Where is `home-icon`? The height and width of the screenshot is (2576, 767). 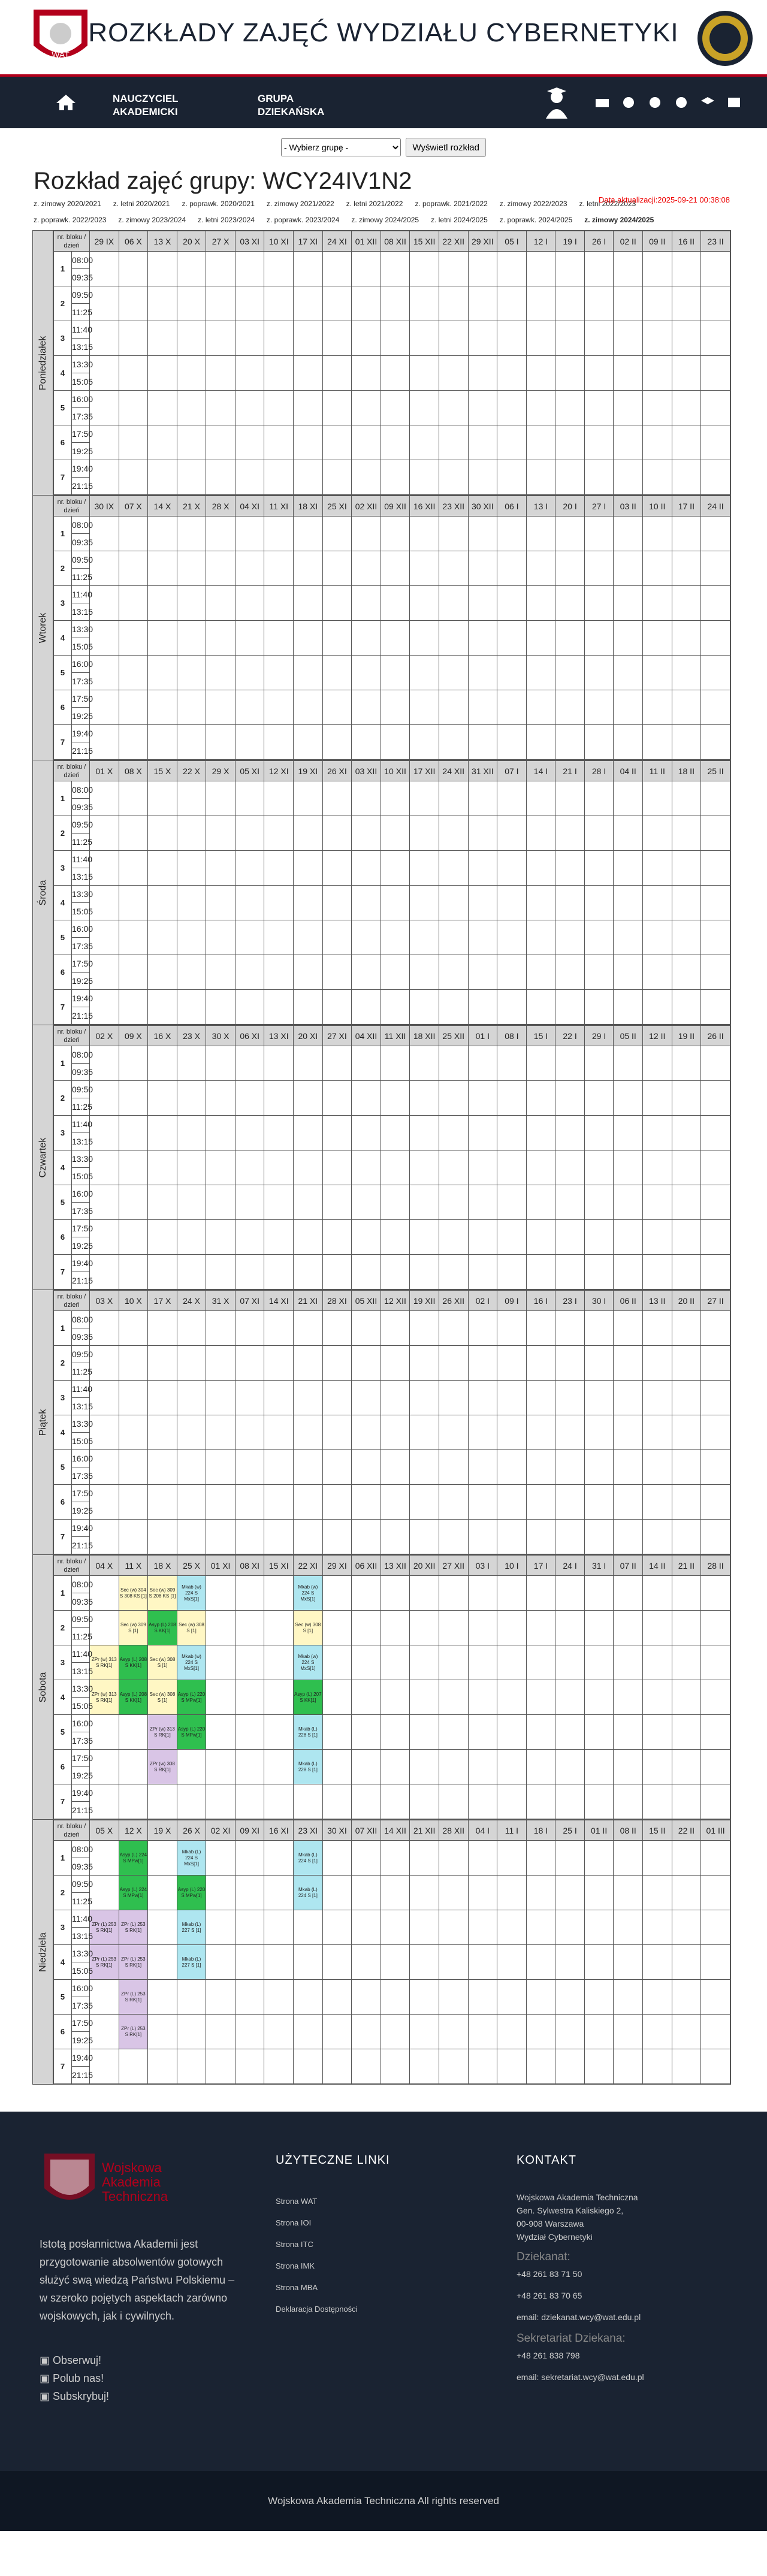 home-icon is located at coordinates (66, 102).